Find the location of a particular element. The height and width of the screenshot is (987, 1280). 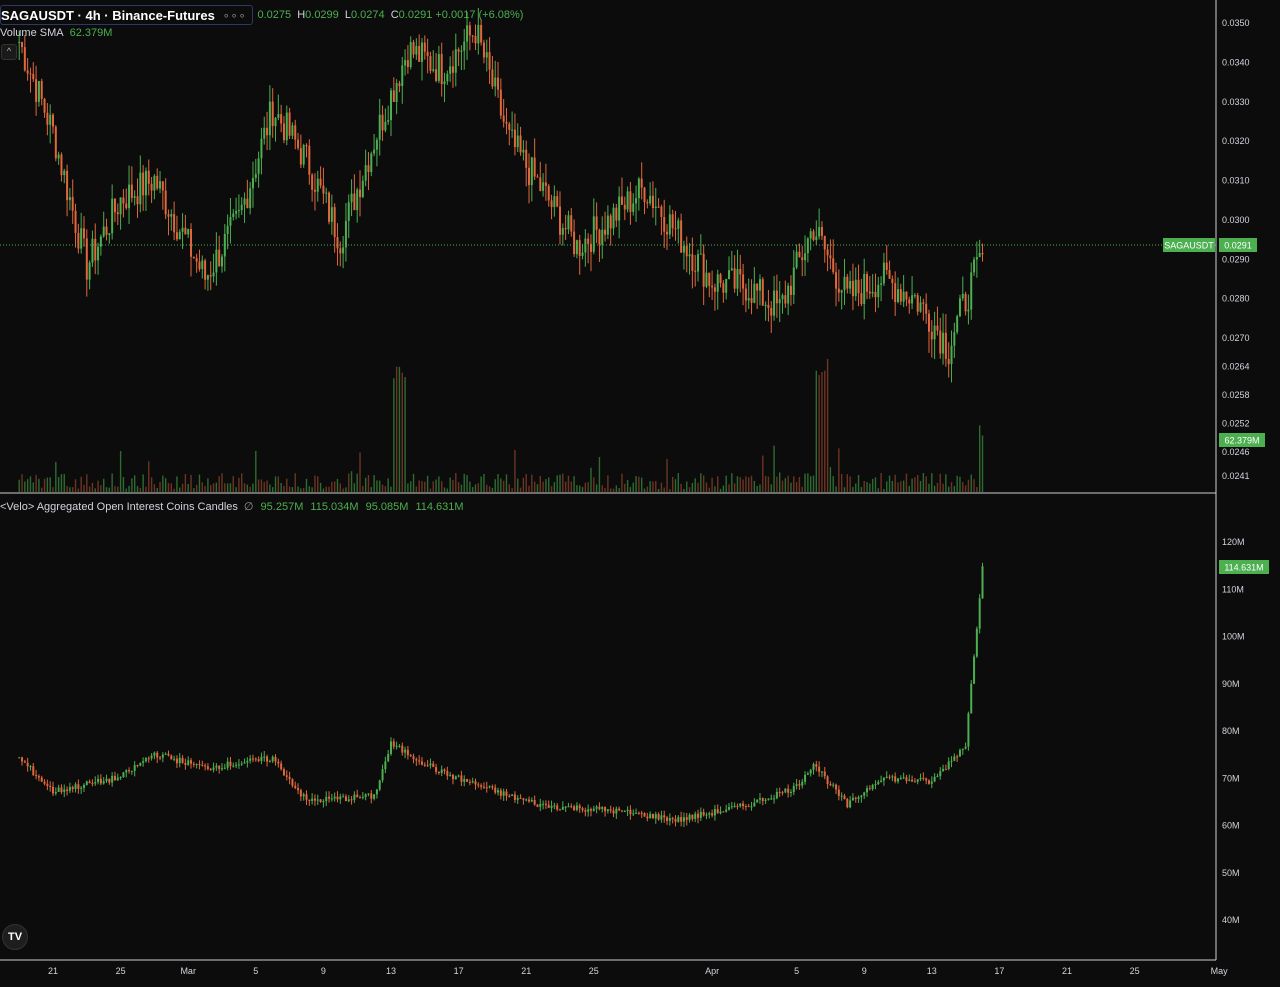

time-axis: 21 25 Mar 5 9 13 17 21 25 Apr 5 9 13 17 21 25 May is located at coordinates (638, 971).